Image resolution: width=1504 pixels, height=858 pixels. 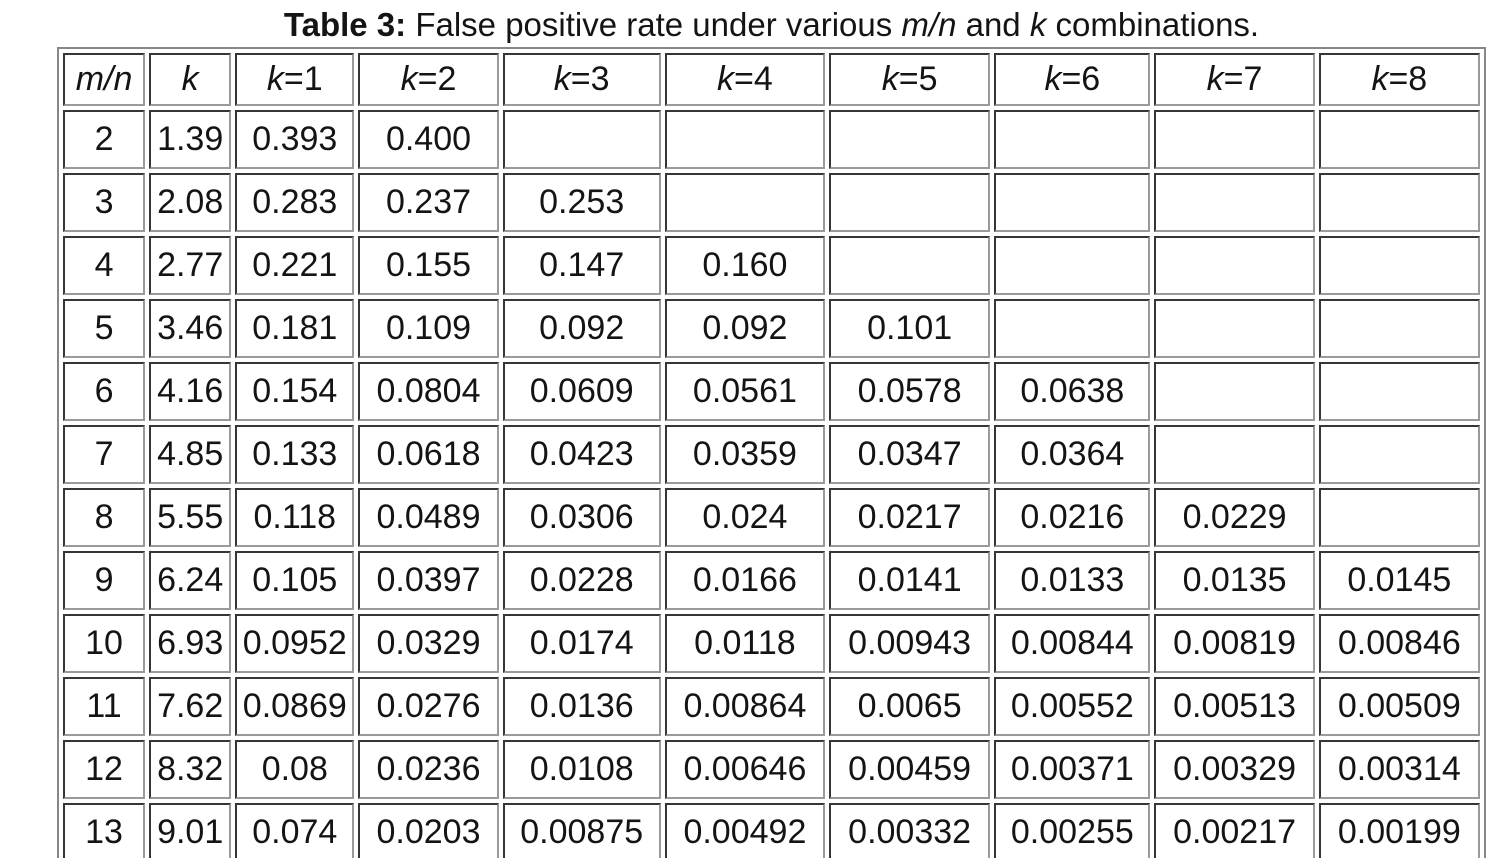 What do you see at coordinates (104, 202) in the screenshot?
I see `table-cell: 3` at bounding box center [104, 202].